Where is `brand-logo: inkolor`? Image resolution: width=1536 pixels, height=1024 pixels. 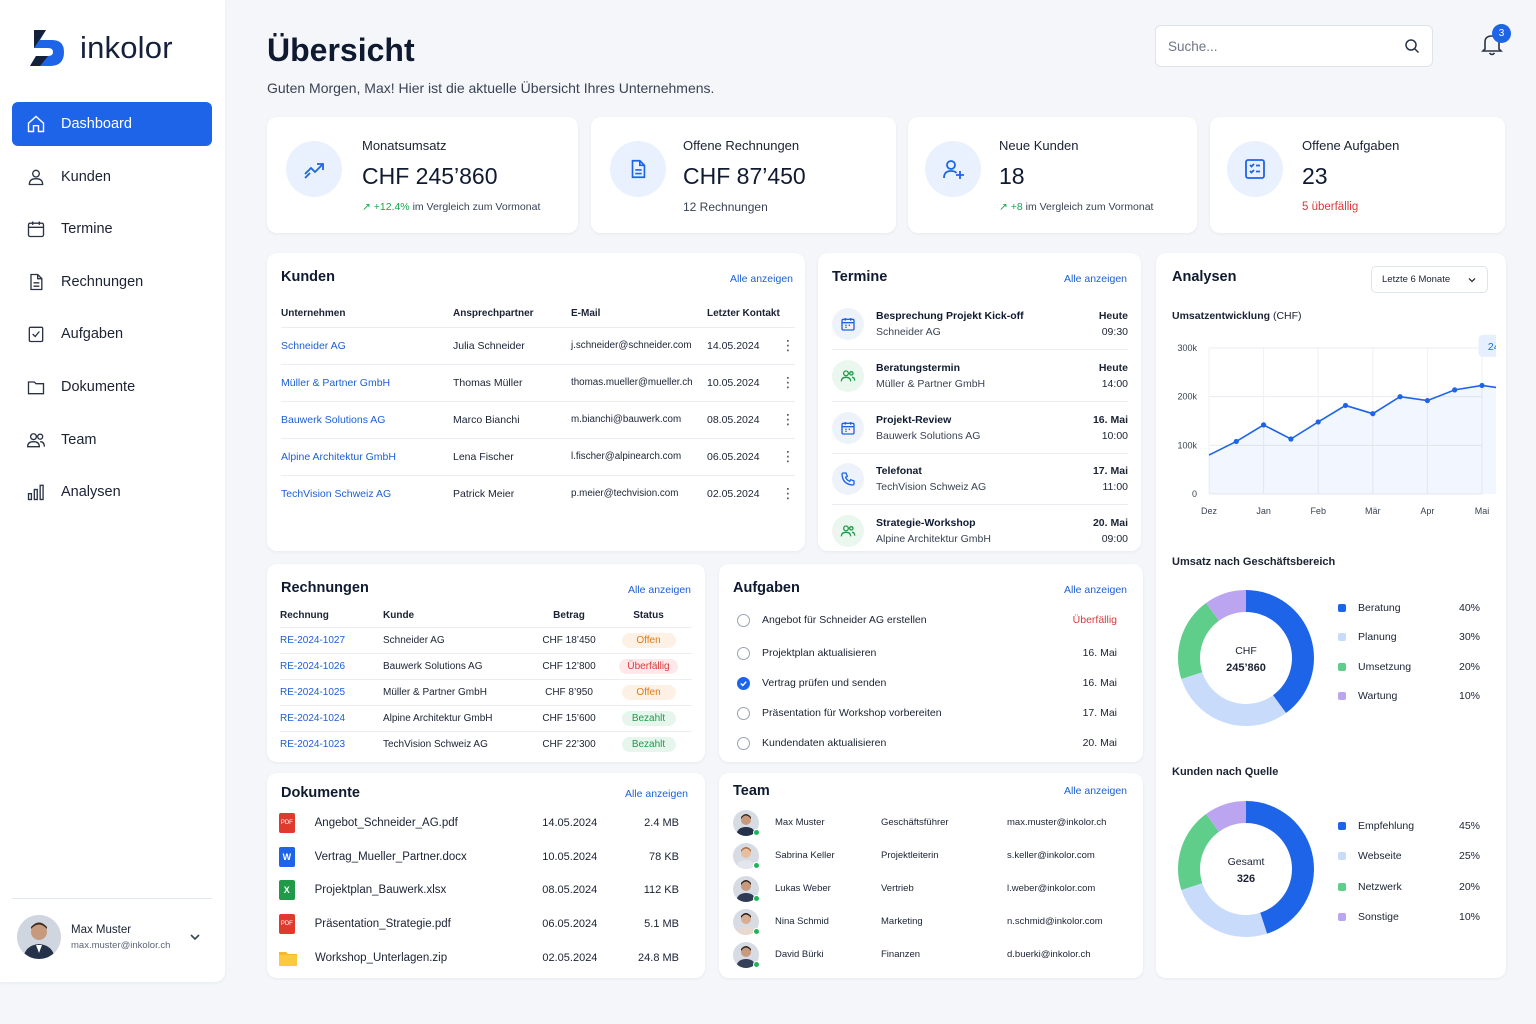
brand-logo: inkolor is located at coordinates (99, 48).